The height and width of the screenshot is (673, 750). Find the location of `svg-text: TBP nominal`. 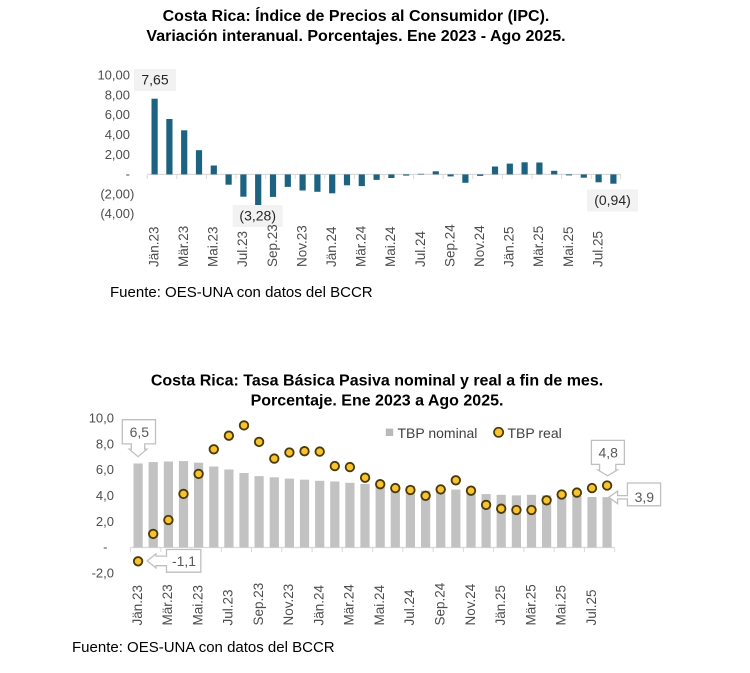

svg-text: TBP nominal is located at coordinates (438, 433).